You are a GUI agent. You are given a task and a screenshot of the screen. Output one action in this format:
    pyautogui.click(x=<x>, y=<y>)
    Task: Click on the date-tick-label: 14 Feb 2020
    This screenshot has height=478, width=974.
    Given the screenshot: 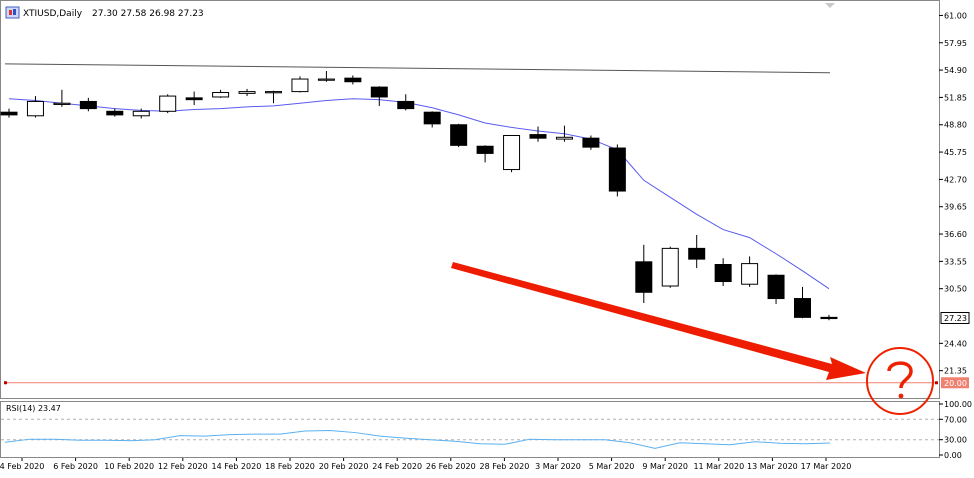 What is the action you would take?
    pyautogui.click(x=237, y=466)
    